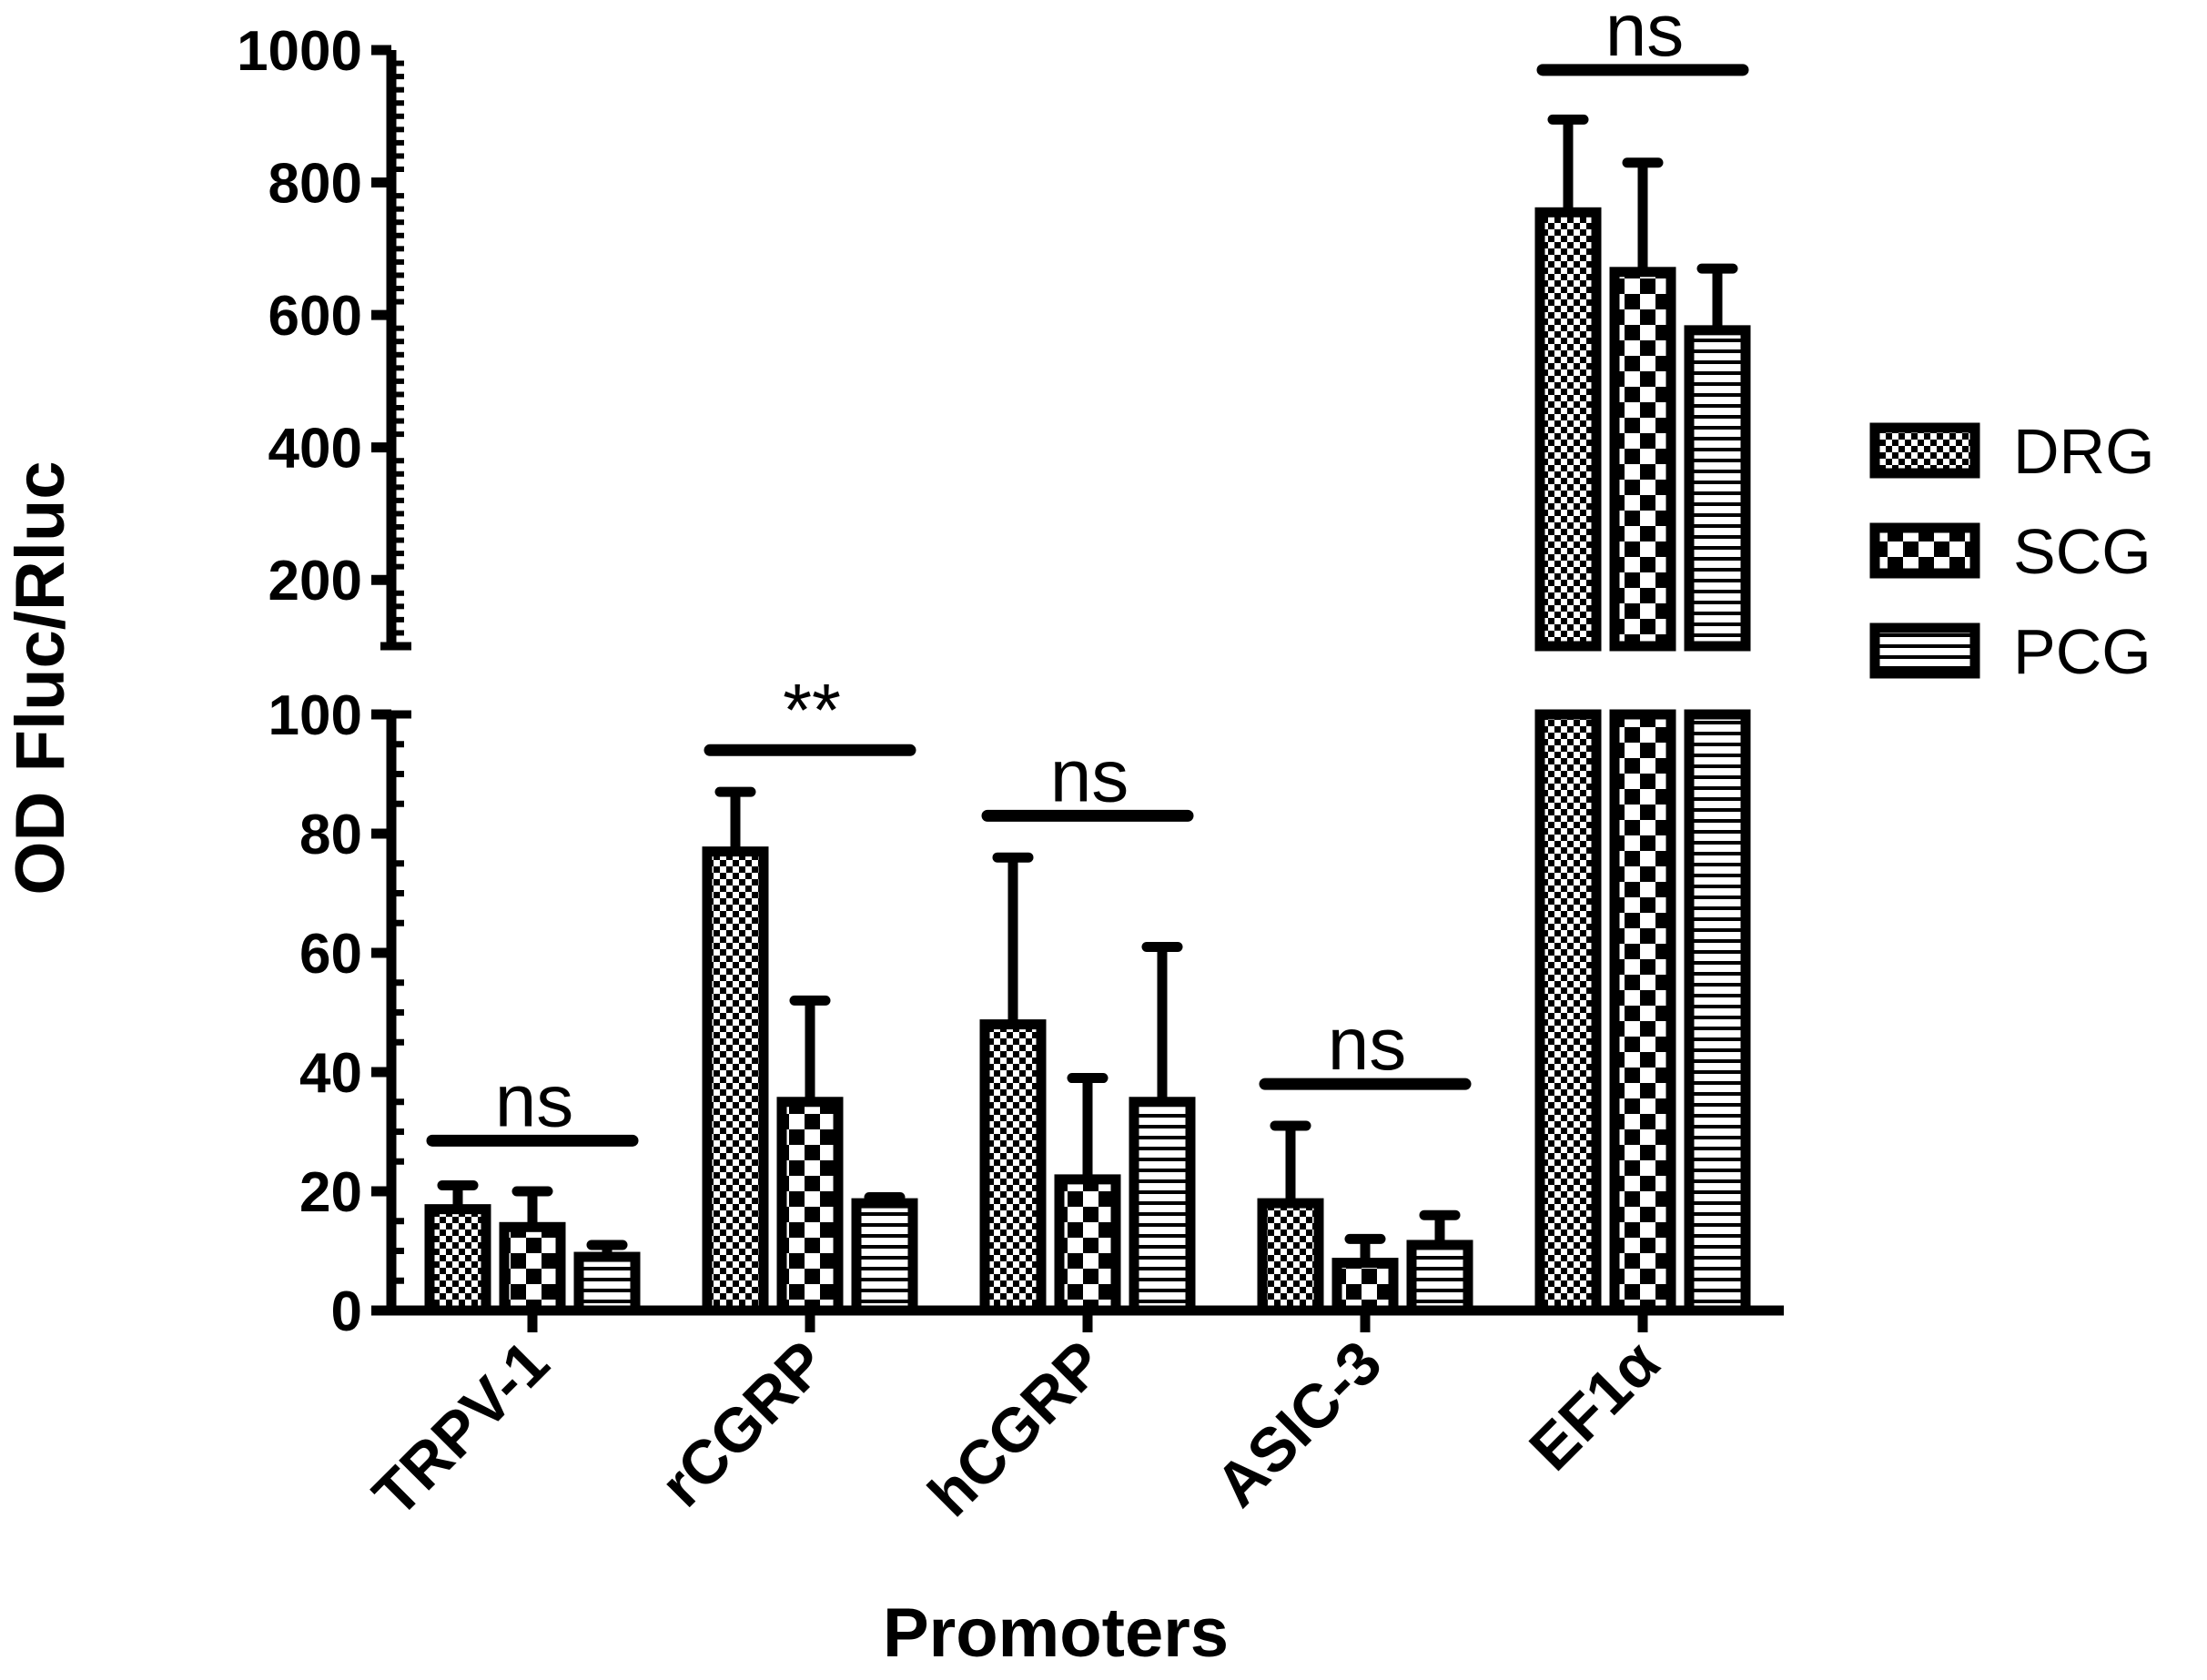 The image size is (2207, 1680). I want to click on y-tick-label: 20, so click(331, 1193).